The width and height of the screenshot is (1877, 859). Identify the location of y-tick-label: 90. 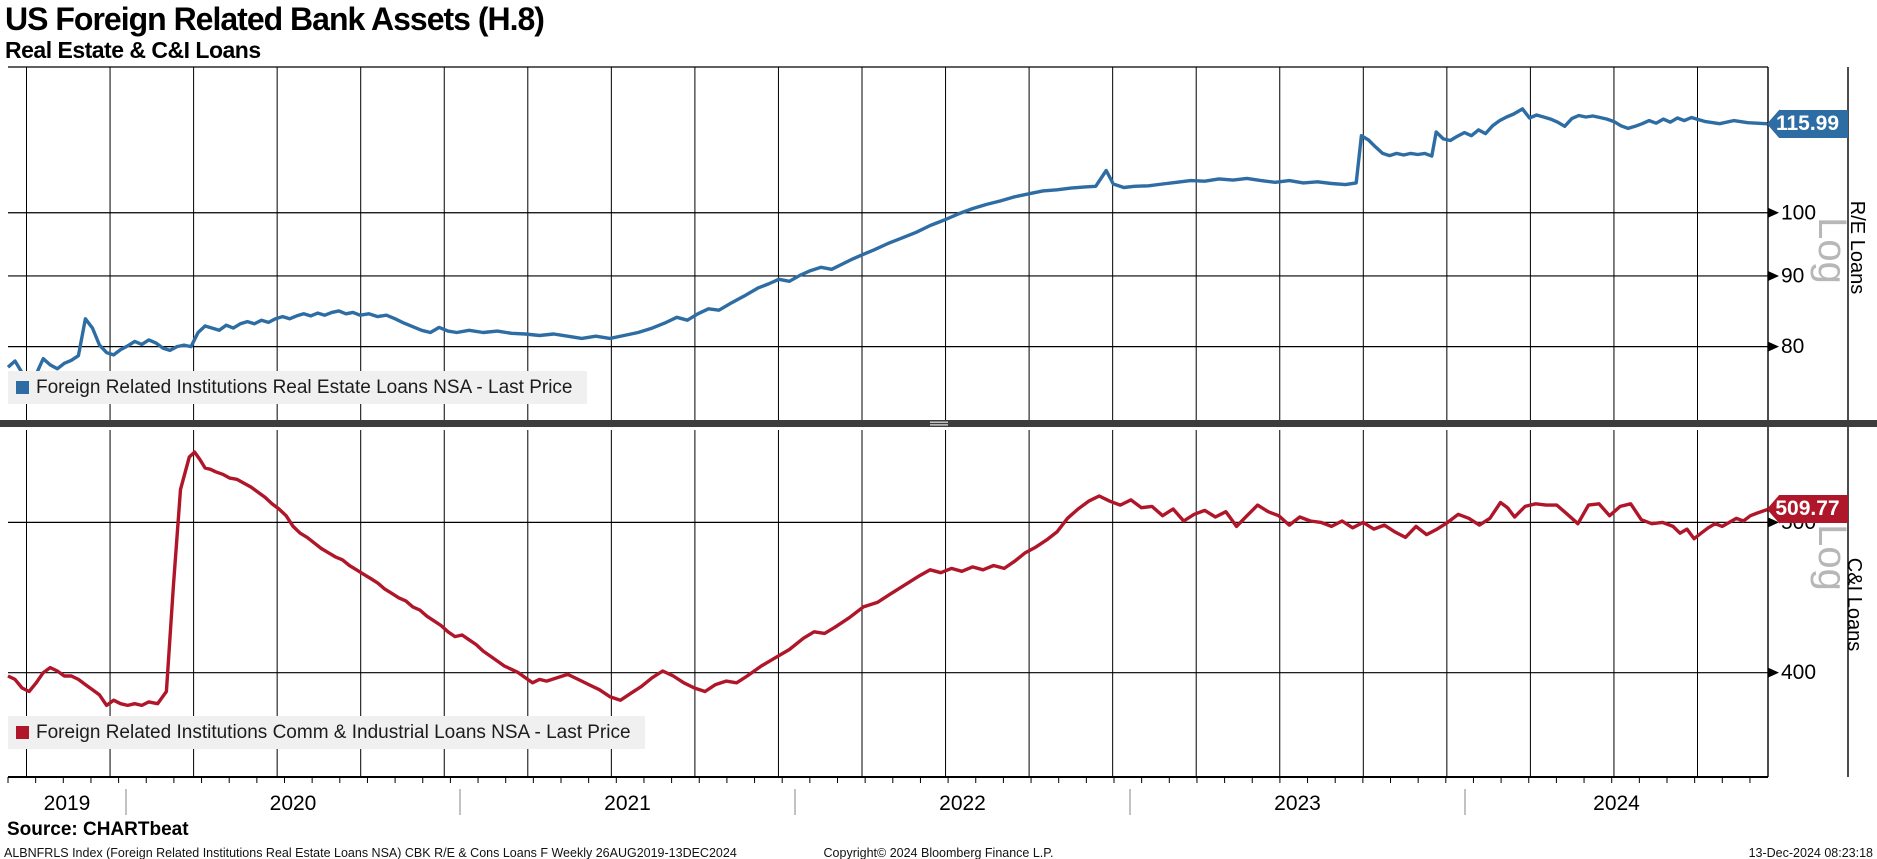
(1792, 275).